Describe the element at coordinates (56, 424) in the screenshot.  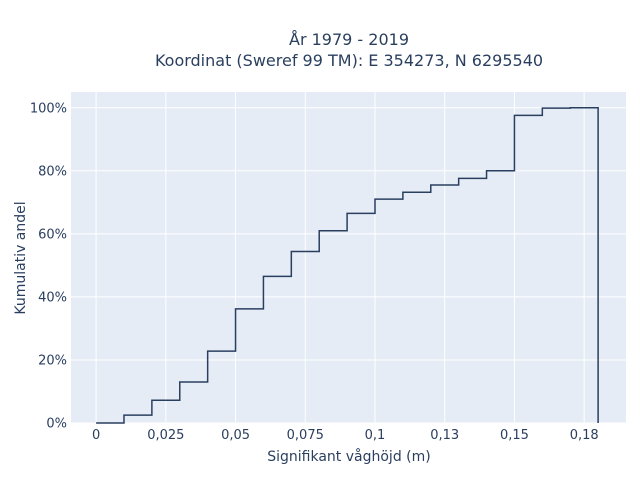
I see `y-tick-label: 0%` at that location.